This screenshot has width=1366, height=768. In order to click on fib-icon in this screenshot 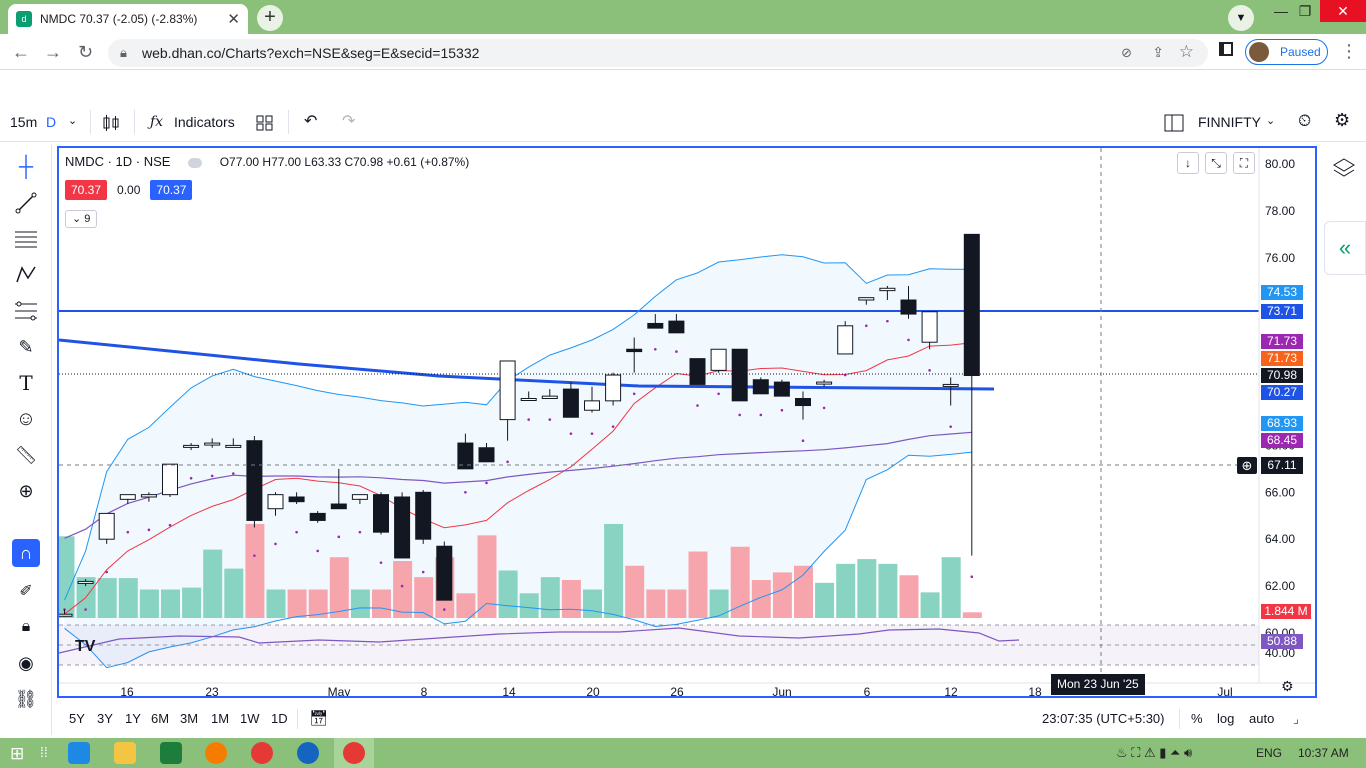, I will do `click(26, 311)`.